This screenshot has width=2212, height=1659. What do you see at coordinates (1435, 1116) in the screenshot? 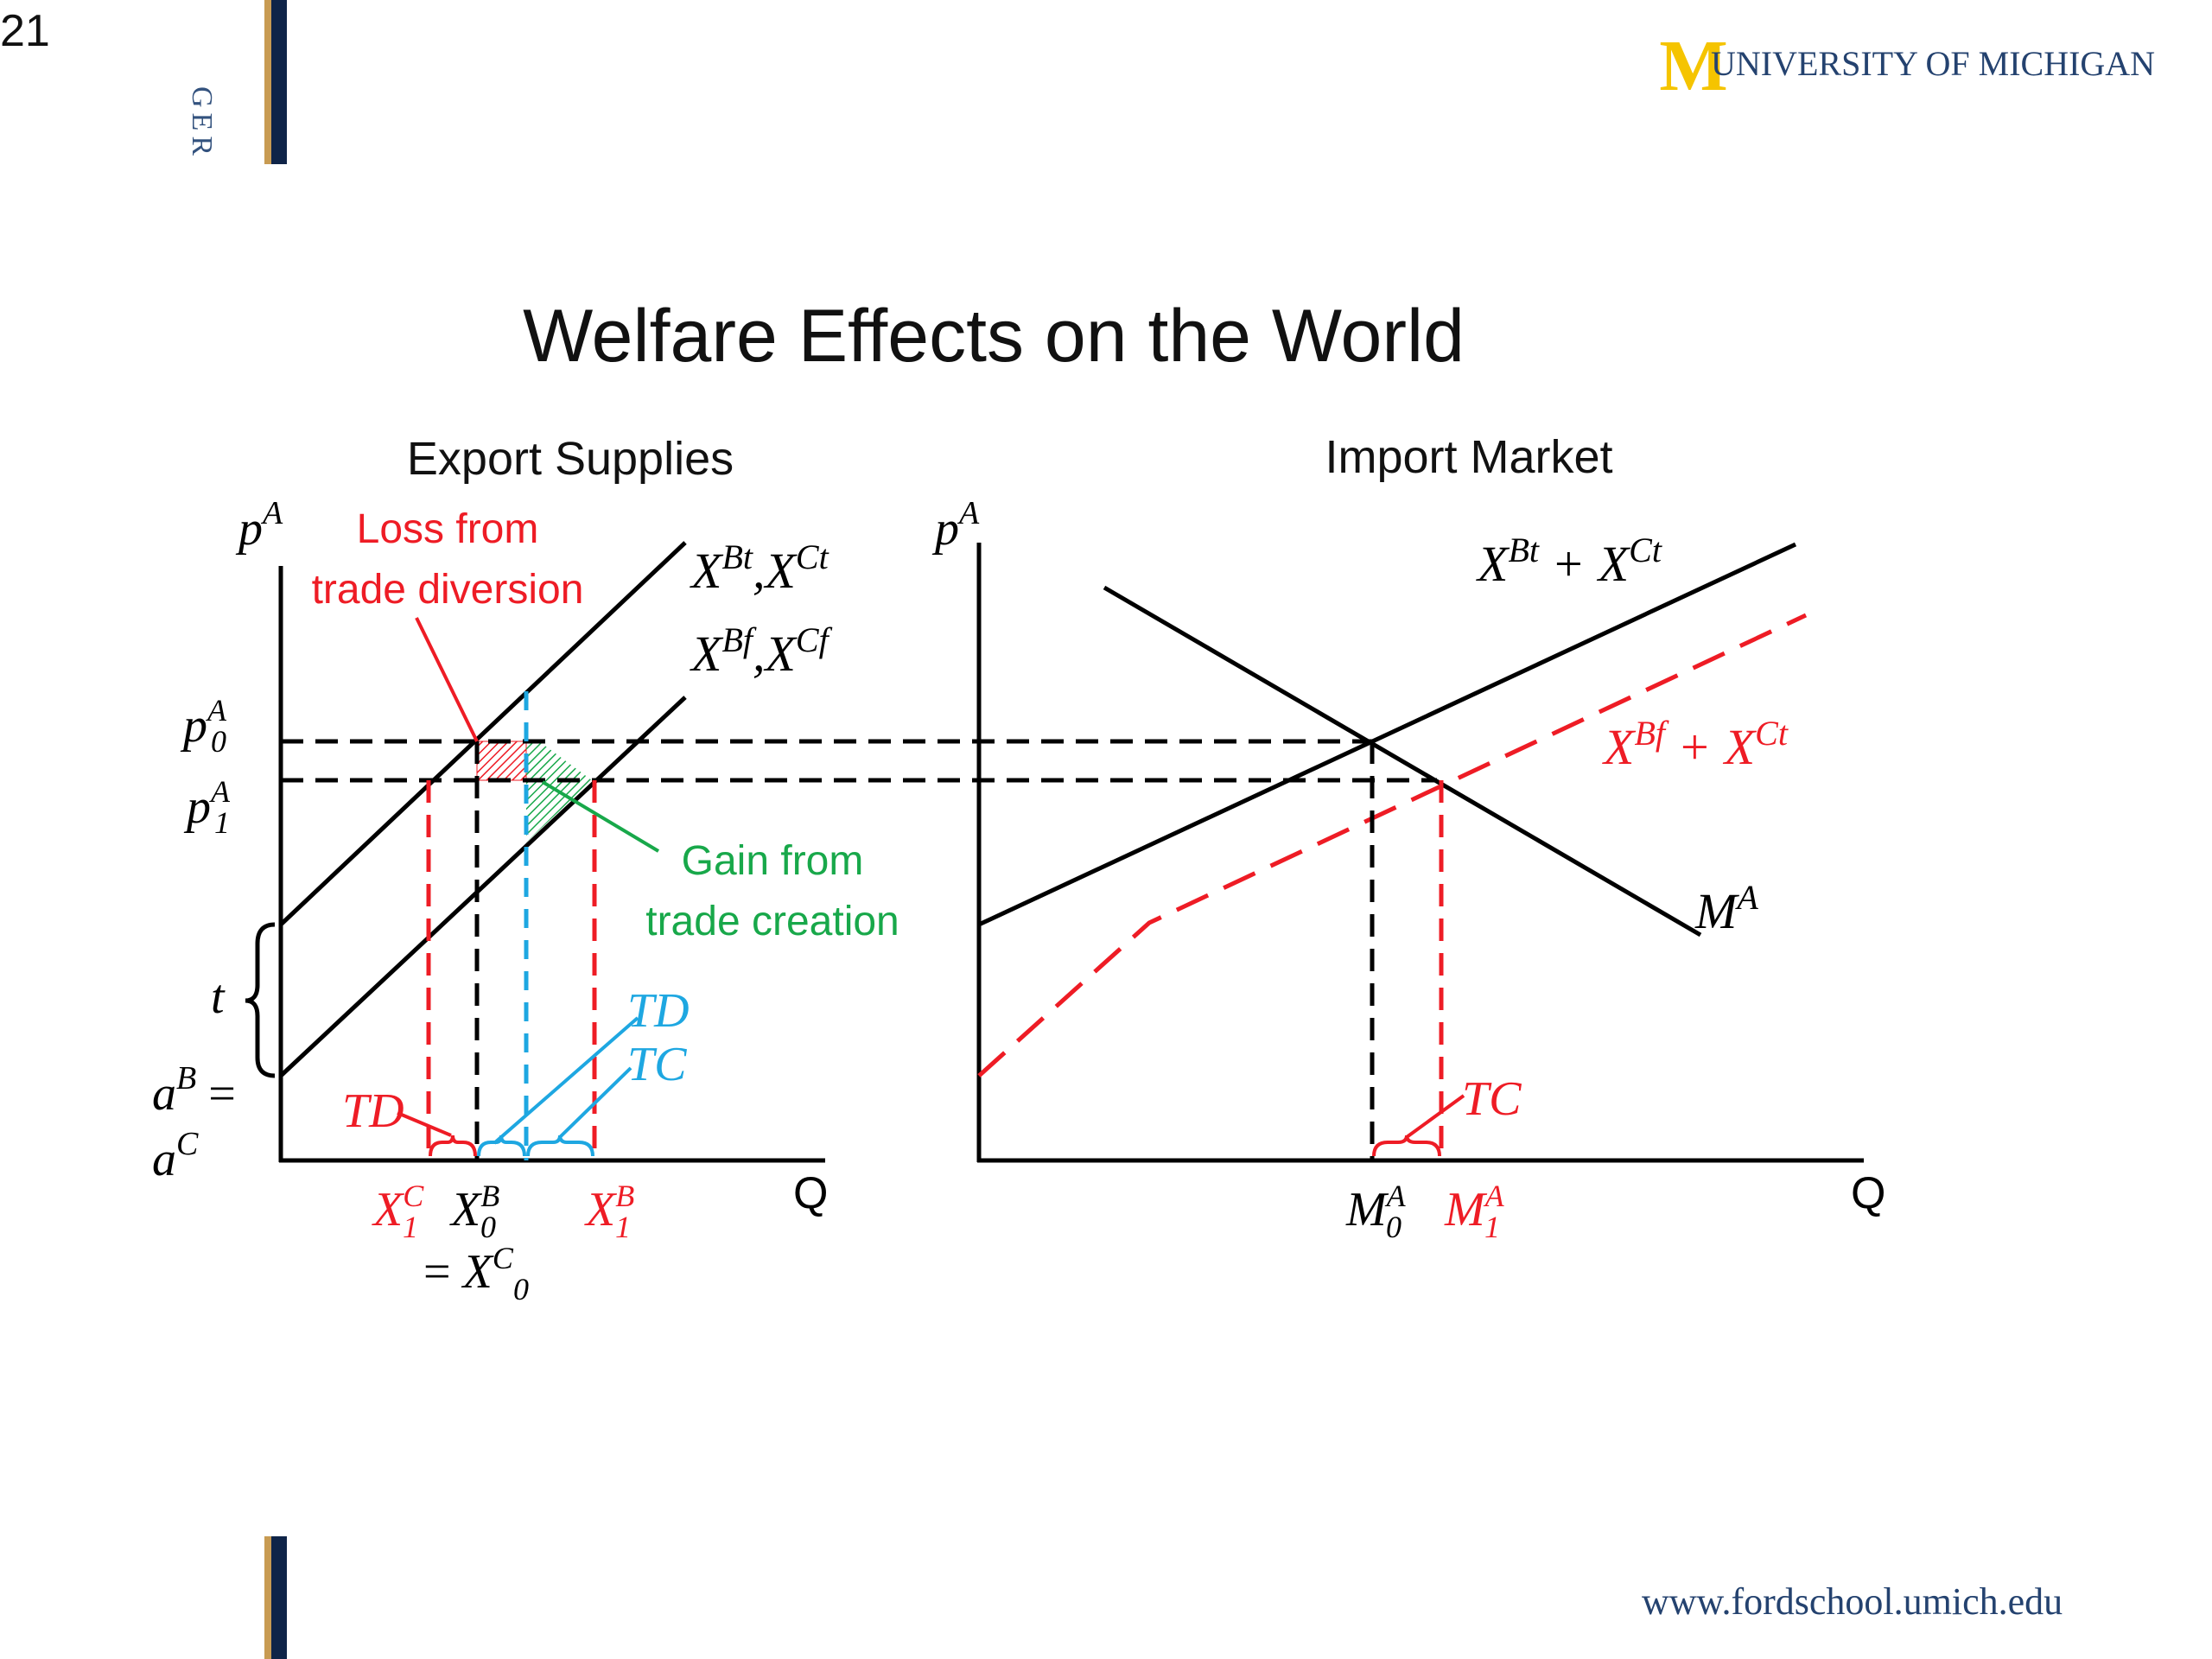
I see `tc-red-pointer` at bounding box center [1435, 1116].